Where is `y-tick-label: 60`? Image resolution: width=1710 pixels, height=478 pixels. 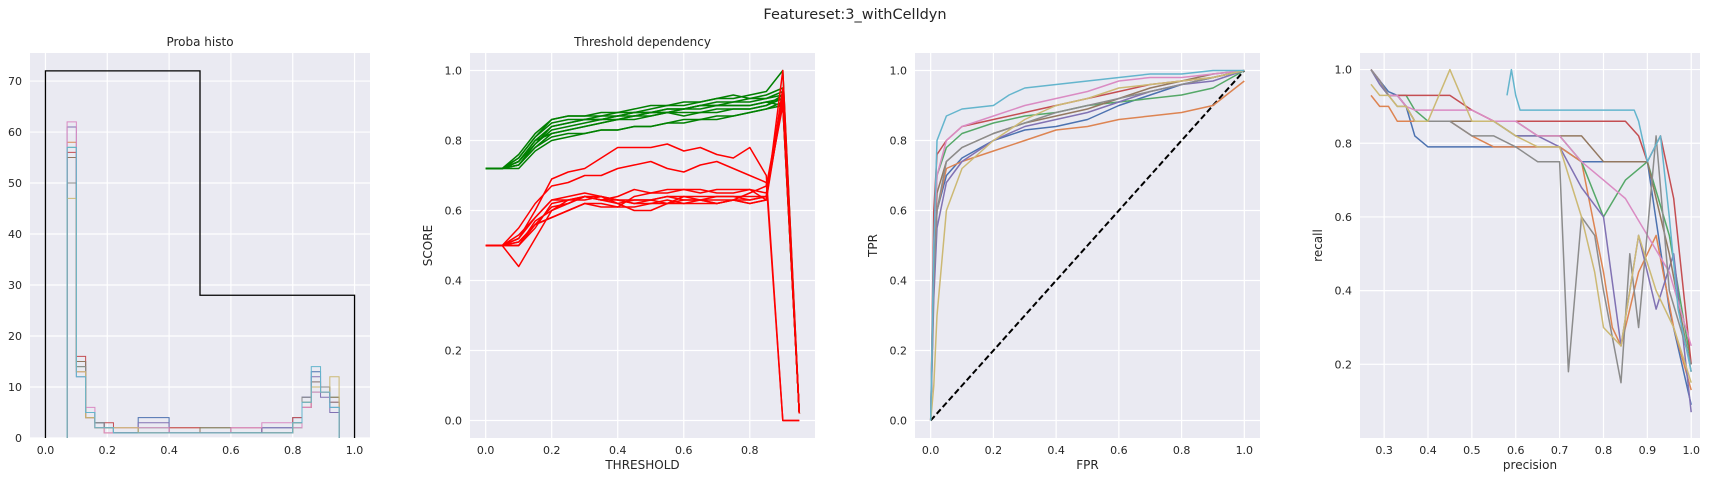
y-tick-label: 60 is located at coordinates (15, 132).